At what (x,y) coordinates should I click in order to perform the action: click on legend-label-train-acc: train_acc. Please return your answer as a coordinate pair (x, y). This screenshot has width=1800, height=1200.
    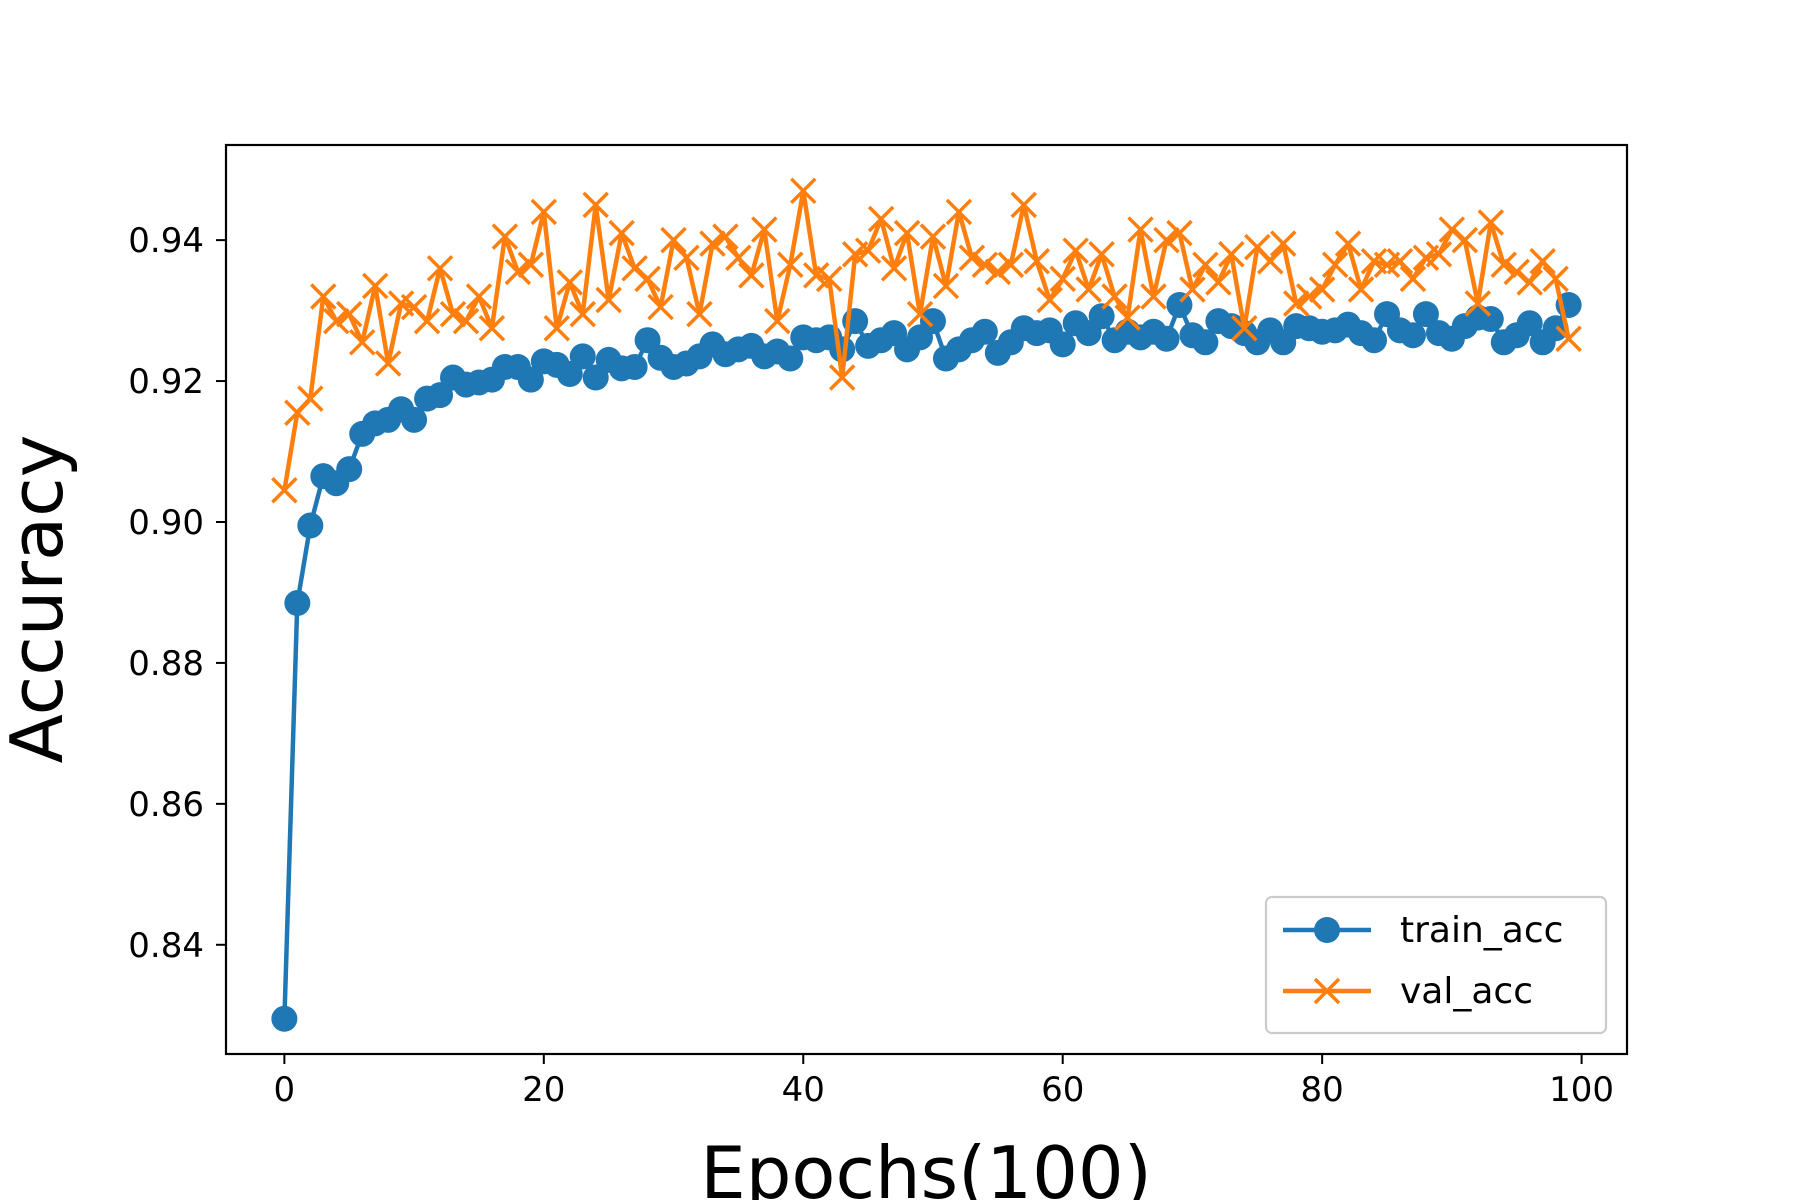
    Looking at the image, I should click on (1481, 930).